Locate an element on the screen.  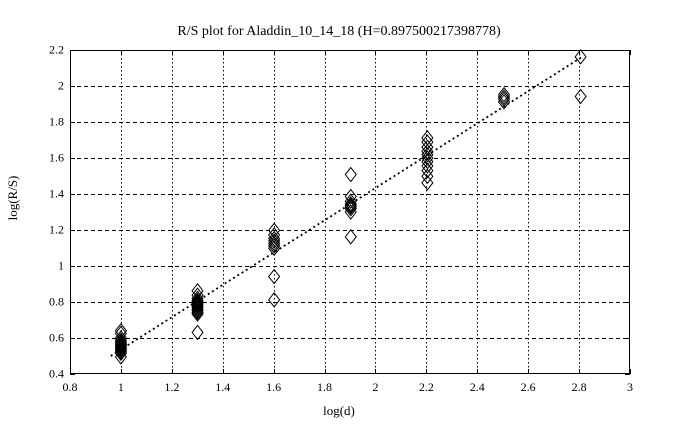
x-tick-label: 2.4 is located at coordinates (477, 387).